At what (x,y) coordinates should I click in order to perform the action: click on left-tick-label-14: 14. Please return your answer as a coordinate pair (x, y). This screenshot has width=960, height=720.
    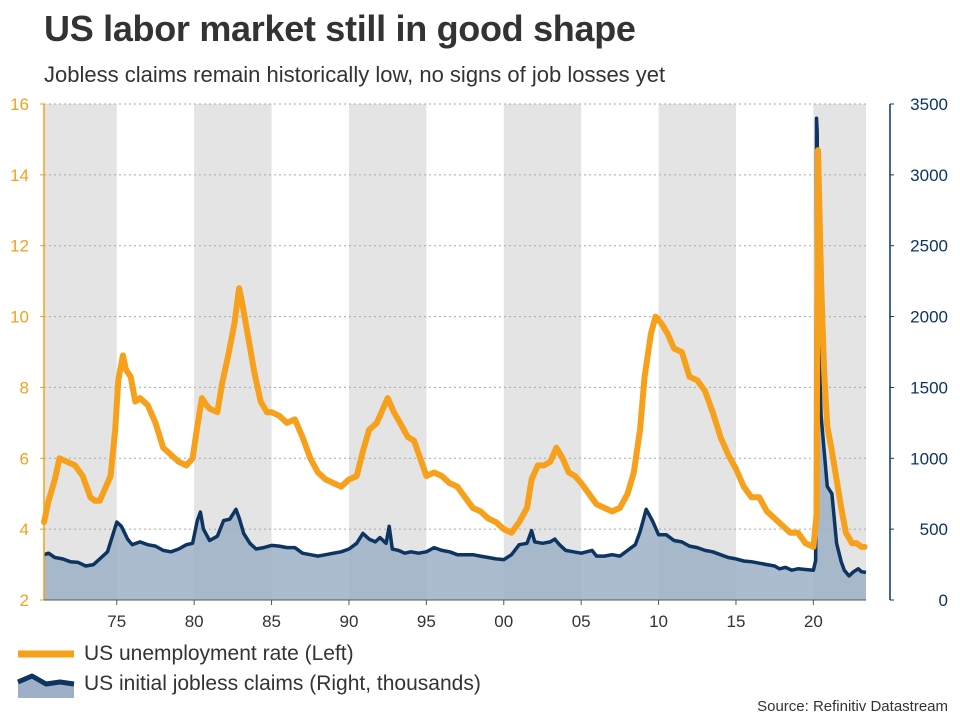
    Looking at the image, I should click on (19, 175).